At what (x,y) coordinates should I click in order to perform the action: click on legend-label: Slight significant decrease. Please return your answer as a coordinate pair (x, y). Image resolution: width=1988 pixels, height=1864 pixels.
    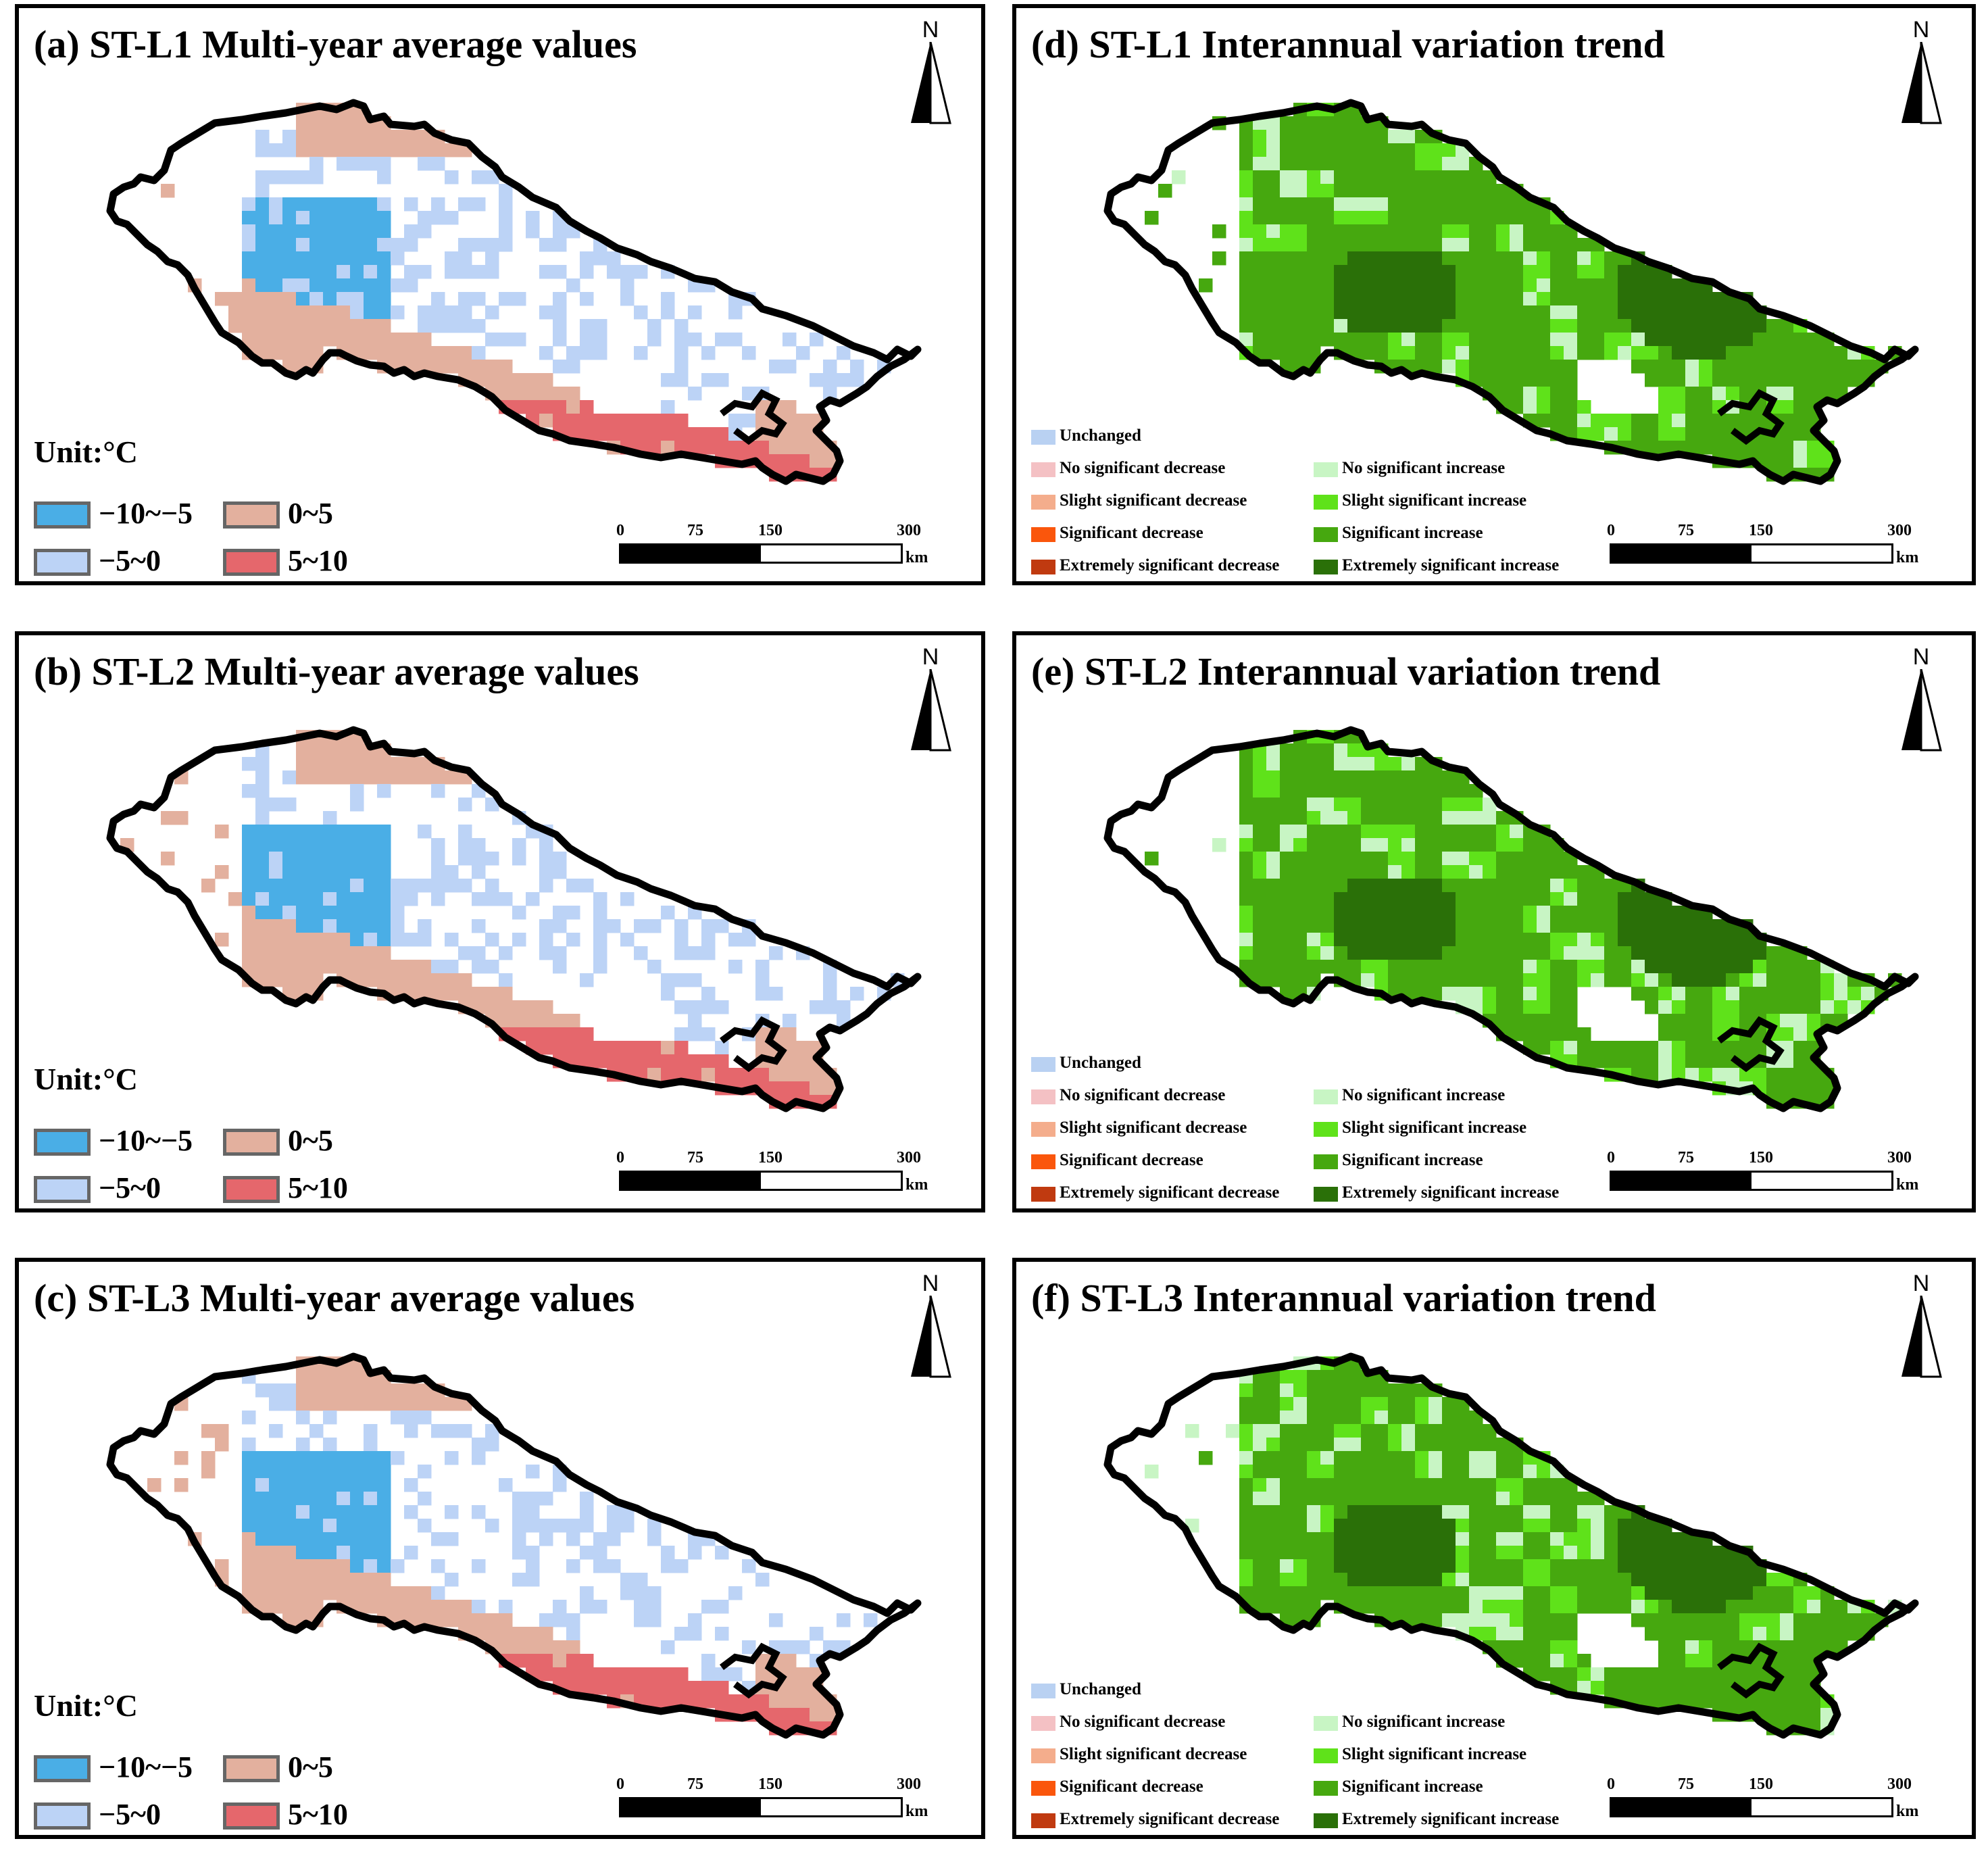
    Looking at the image, I should click on (1153, 500).